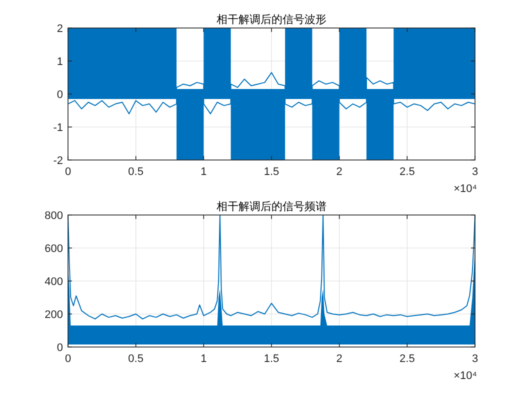 This screenshot has height=394, width=525. I want to click on y-tick-label: -1, so click(58, 128).